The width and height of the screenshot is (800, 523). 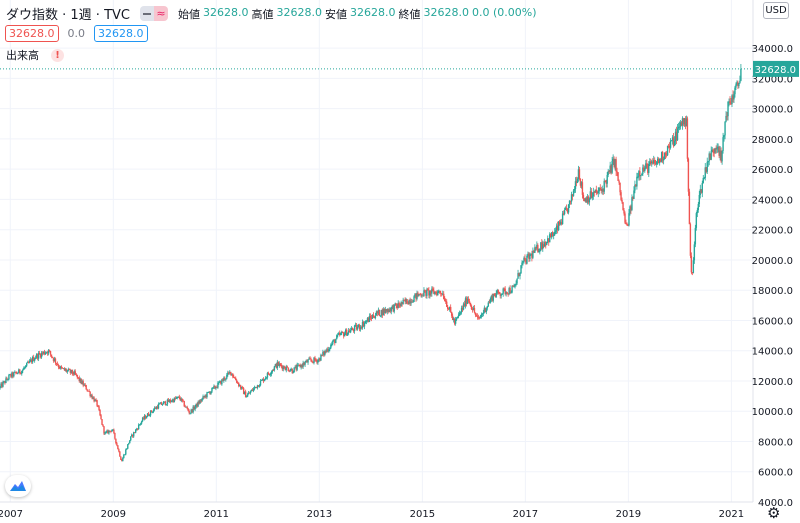 I want to click on time-axis: 2007 2009 2011 2013 2015 2017 2019 2021, so click(x=372, y=514).